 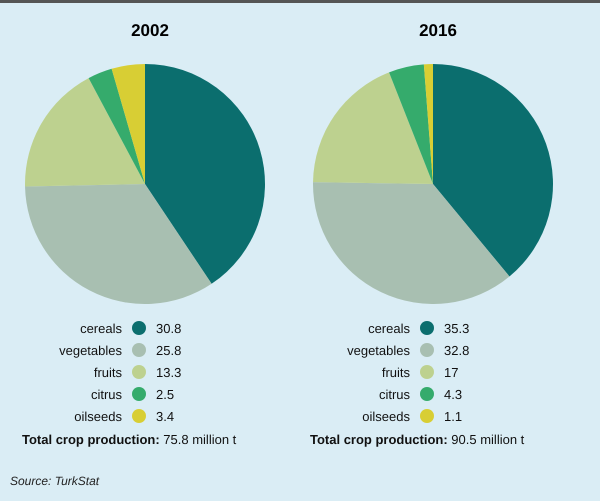 I want to click on data-label: 30.8, so click(x=169, y=328).